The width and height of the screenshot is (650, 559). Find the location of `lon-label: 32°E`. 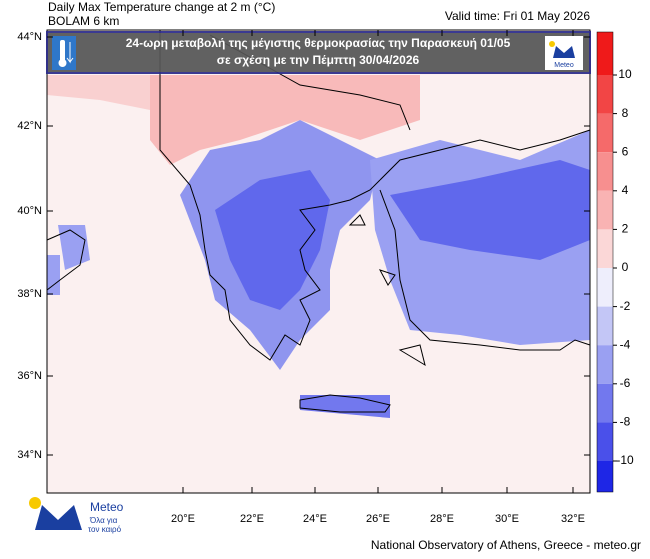

lon-label: 32°E is located at coordinates (573, 519).